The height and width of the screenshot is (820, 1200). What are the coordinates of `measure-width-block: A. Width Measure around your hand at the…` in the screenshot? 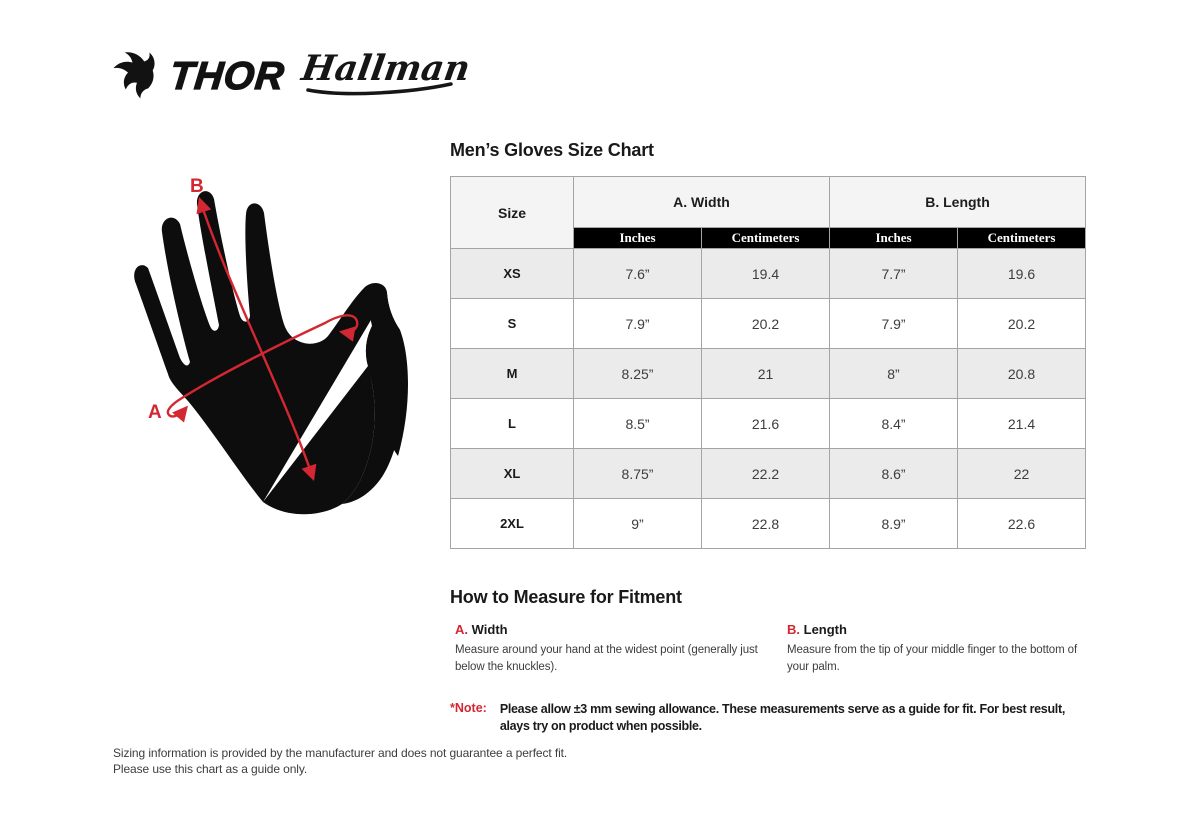 It's located at (609, 649).